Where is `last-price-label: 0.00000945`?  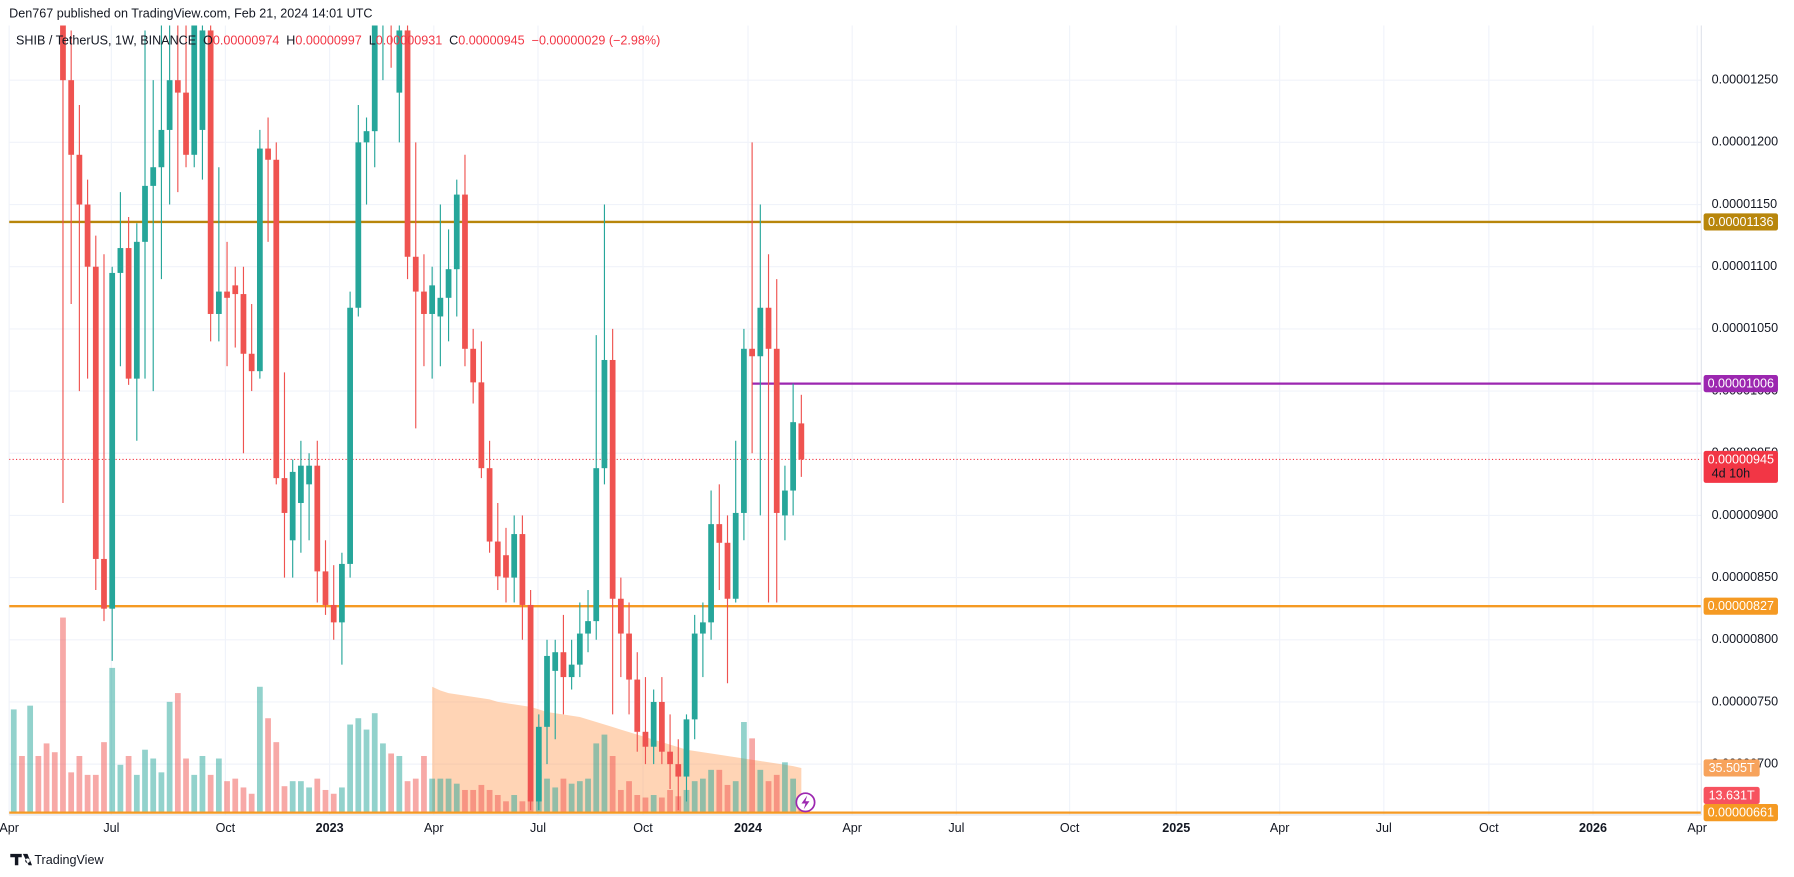
last-price-label: 0.00000945 is located at coordinates (1741, 459).